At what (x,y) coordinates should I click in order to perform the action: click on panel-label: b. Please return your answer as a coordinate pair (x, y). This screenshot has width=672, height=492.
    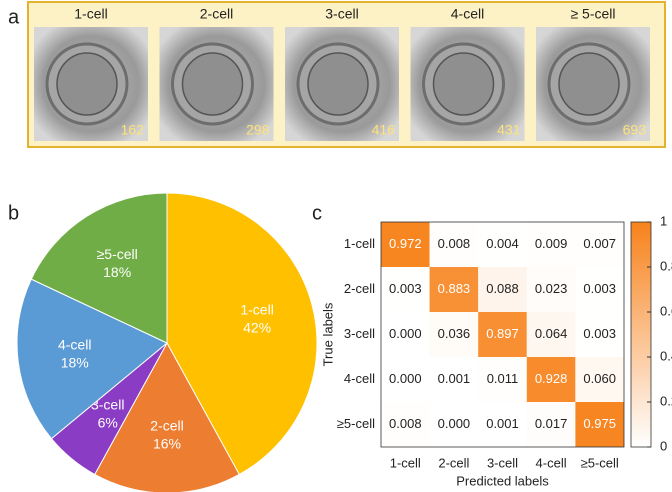
    Looking at the image, I should click on (13, 213).